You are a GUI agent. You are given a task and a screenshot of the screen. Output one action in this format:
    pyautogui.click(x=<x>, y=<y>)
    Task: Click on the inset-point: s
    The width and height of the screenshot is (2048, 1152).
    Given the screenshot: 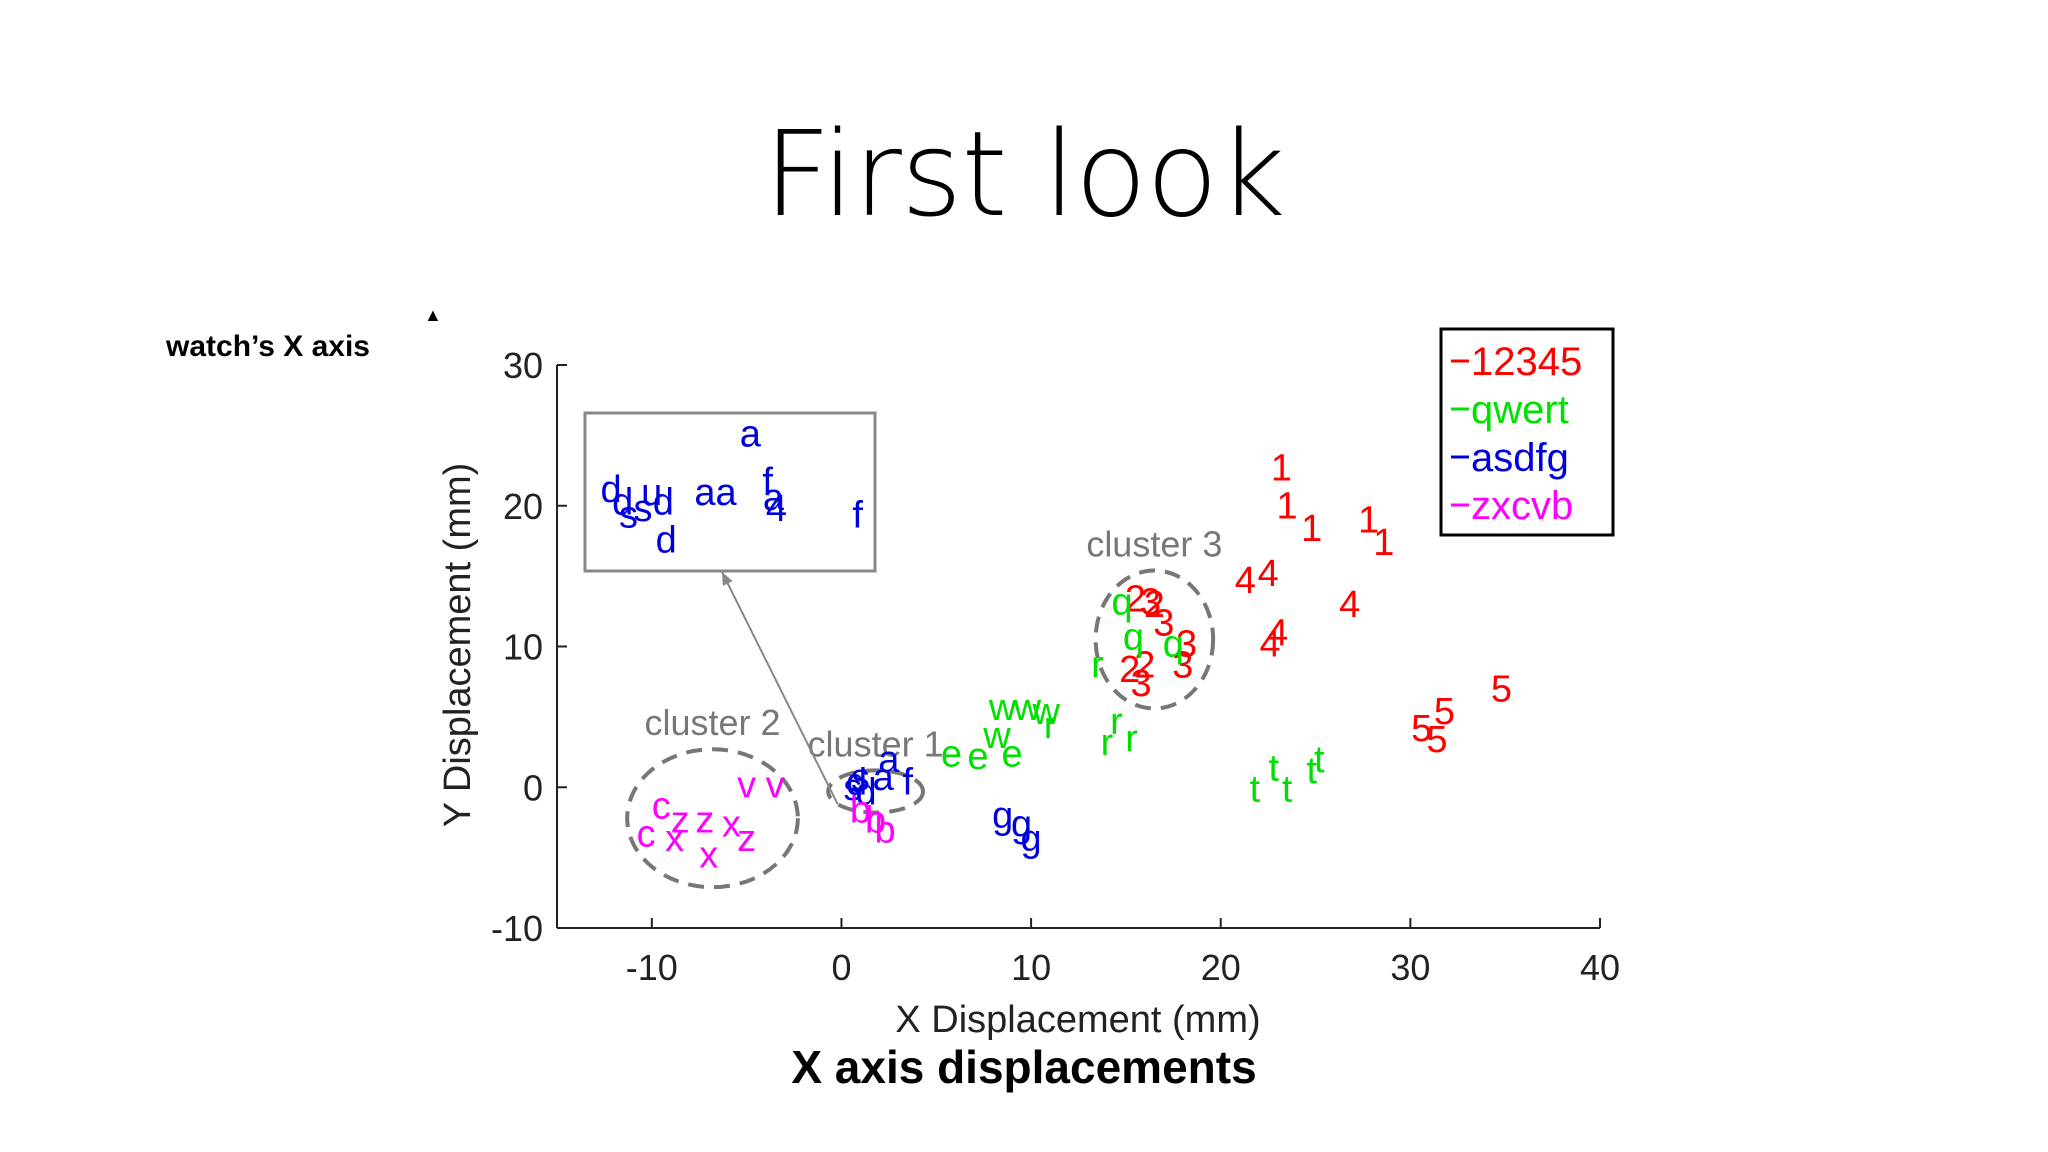 What is the action you would take?
    pyautogui.click(x=628, y=515)
    